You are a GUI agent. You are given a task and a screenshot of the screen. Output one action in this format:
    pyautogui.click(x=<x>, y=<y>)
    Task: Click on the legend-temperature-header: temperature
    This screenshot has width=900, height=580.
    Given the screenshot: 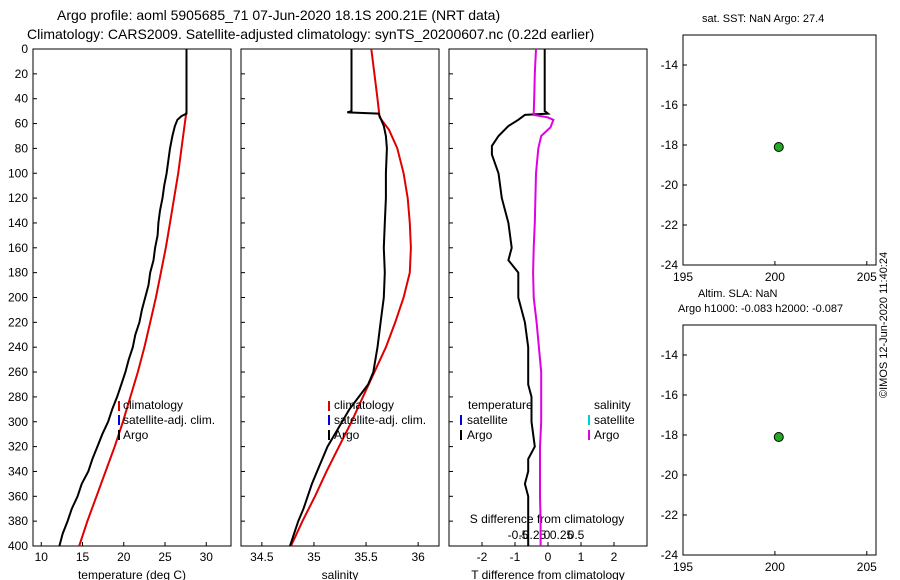 What is the action you would take?
    pyautogui.click(x=500, y=405)
    